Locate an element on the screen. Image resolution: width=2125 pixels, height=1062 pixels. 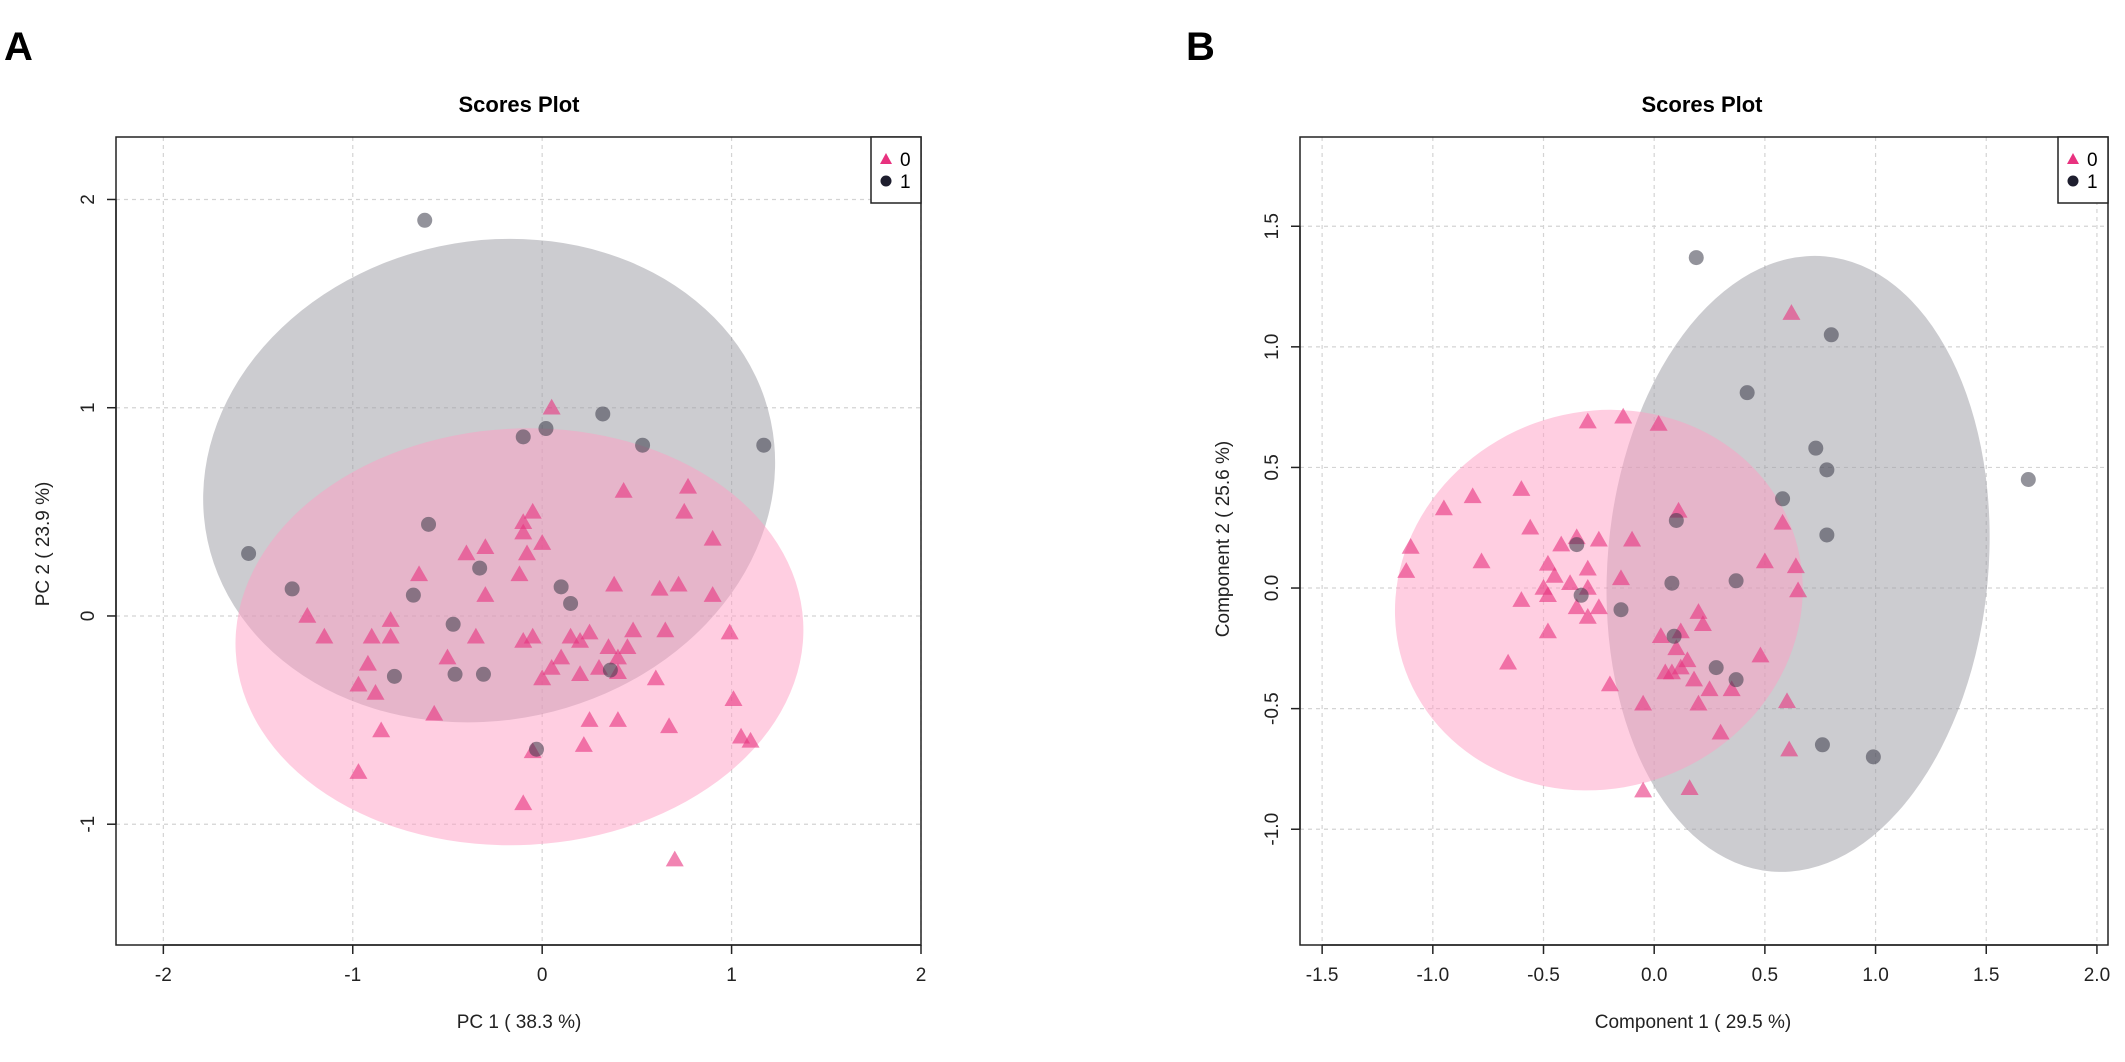
x-tick-label-7: 2.0 is located at coordinates (2097, 975).